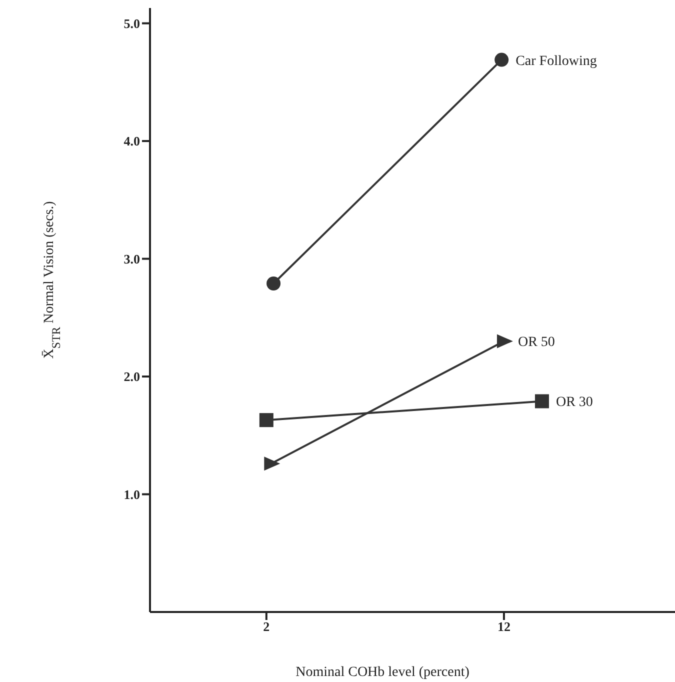 The width and height of the screenshot is (675, 682). Describe the element at coordinates (132, 141) in the screenshot. I see `y-tick-label: 4.0` at that location.